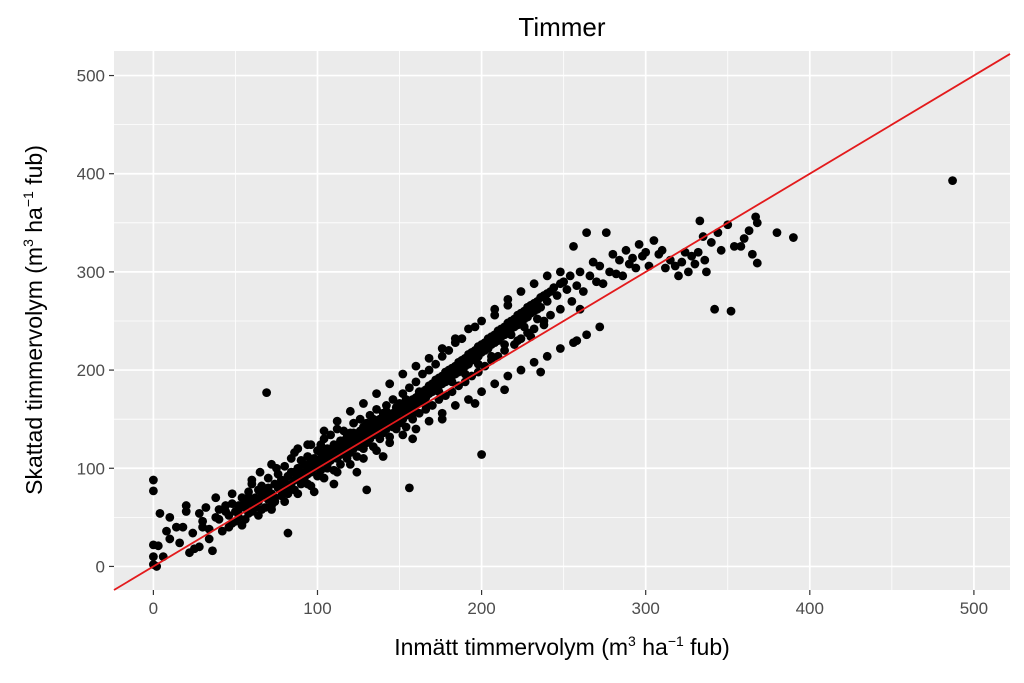 This screenshot has width=1024, height=683. Describe the element at coordinates (91, 272) in the screenshot. I see `y-tick-label: 300` at that location.